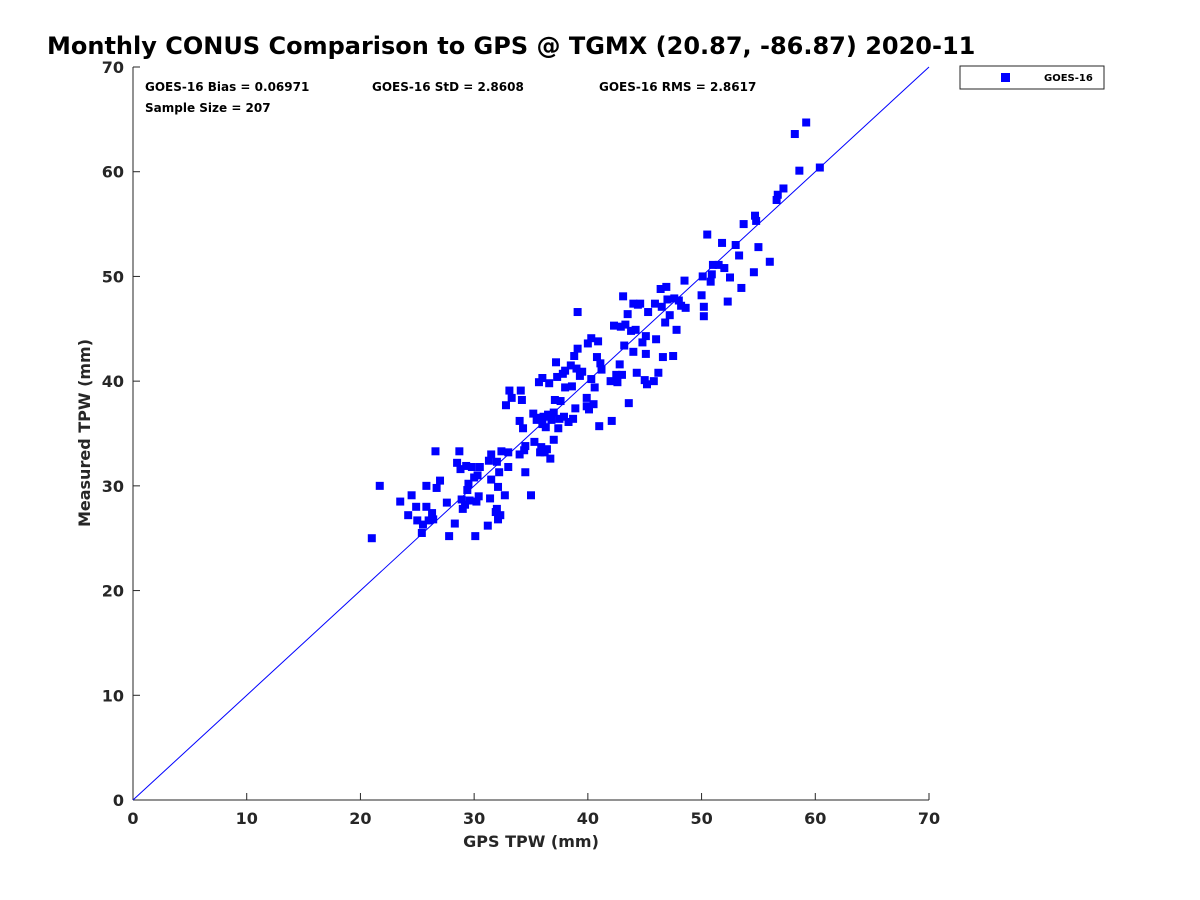  I want to click on legend-box, so click(1032, 77).